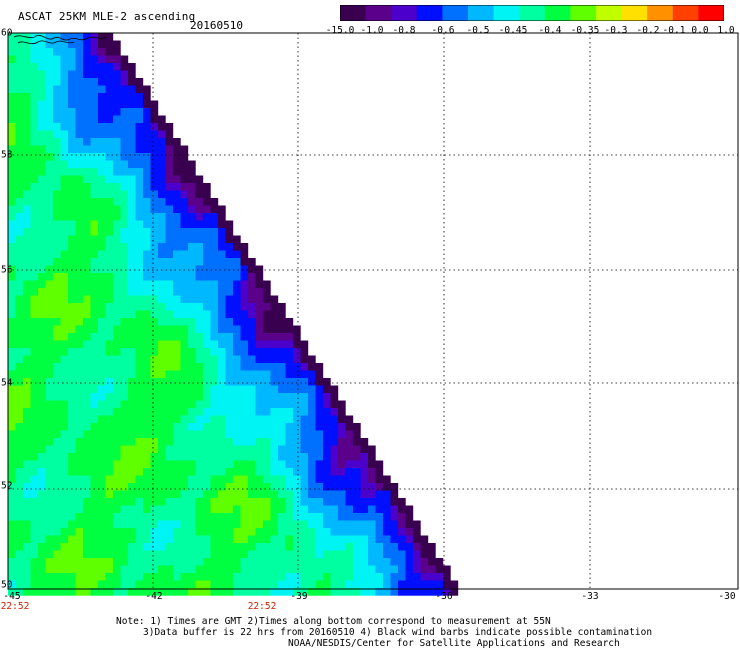 The image size is (740, 650). Describe the element at coordinates (7, 33) in the screenshot. I see `lat-label: 60` at that location.